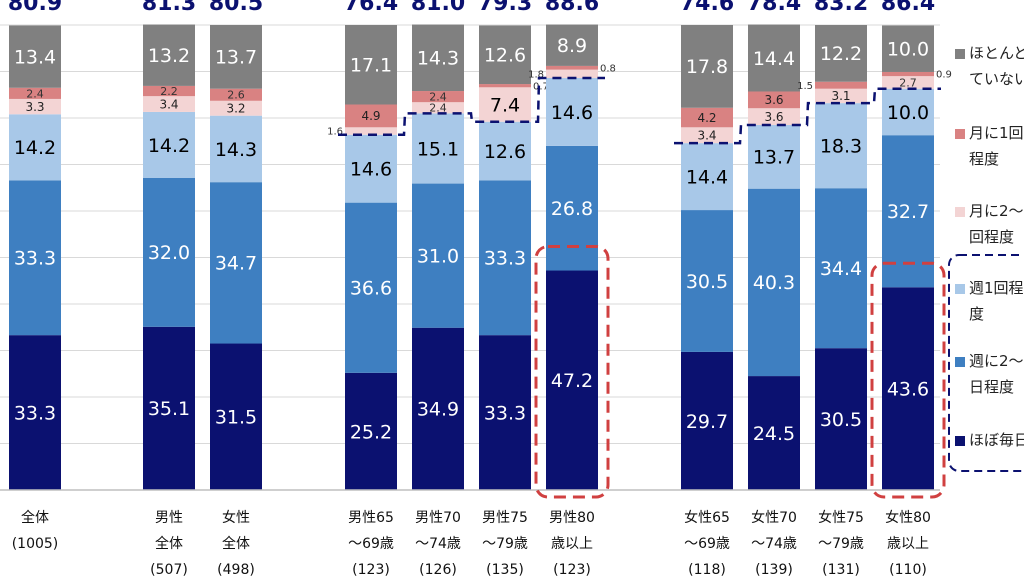 The height and width of the screenshot is (583, 1024). What do you see at coordinates (371, 66) in the screenshot?
I see `data-label: 17.1` at bounding box center [371, 66].